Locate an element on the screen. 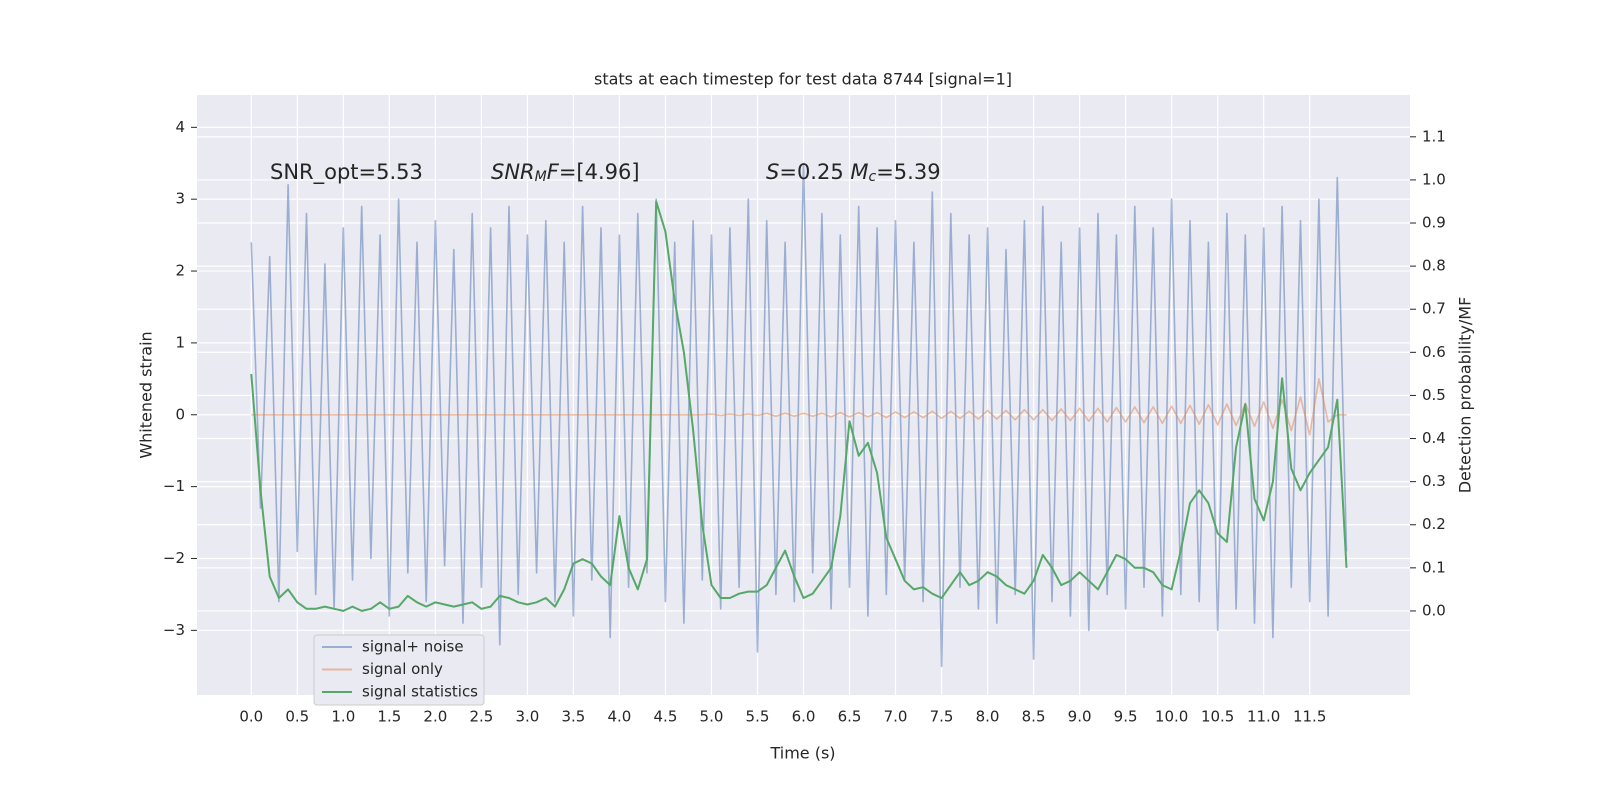 The height and width of the screenshot is (804, 1600). y-axis-label: Whitened strain is located at coordinates (146, 394).